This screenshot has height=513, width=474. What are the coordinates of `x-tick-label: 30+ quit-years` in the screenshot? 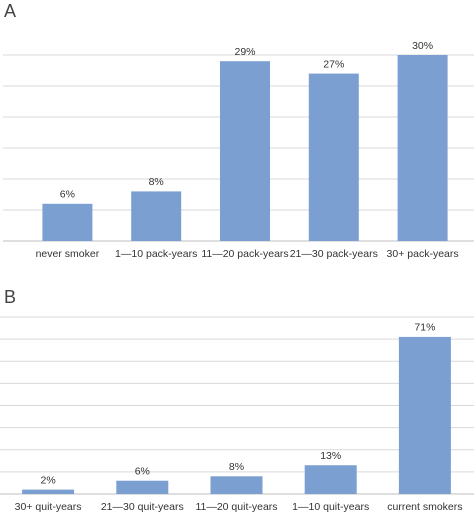 It's located at (48, 507).